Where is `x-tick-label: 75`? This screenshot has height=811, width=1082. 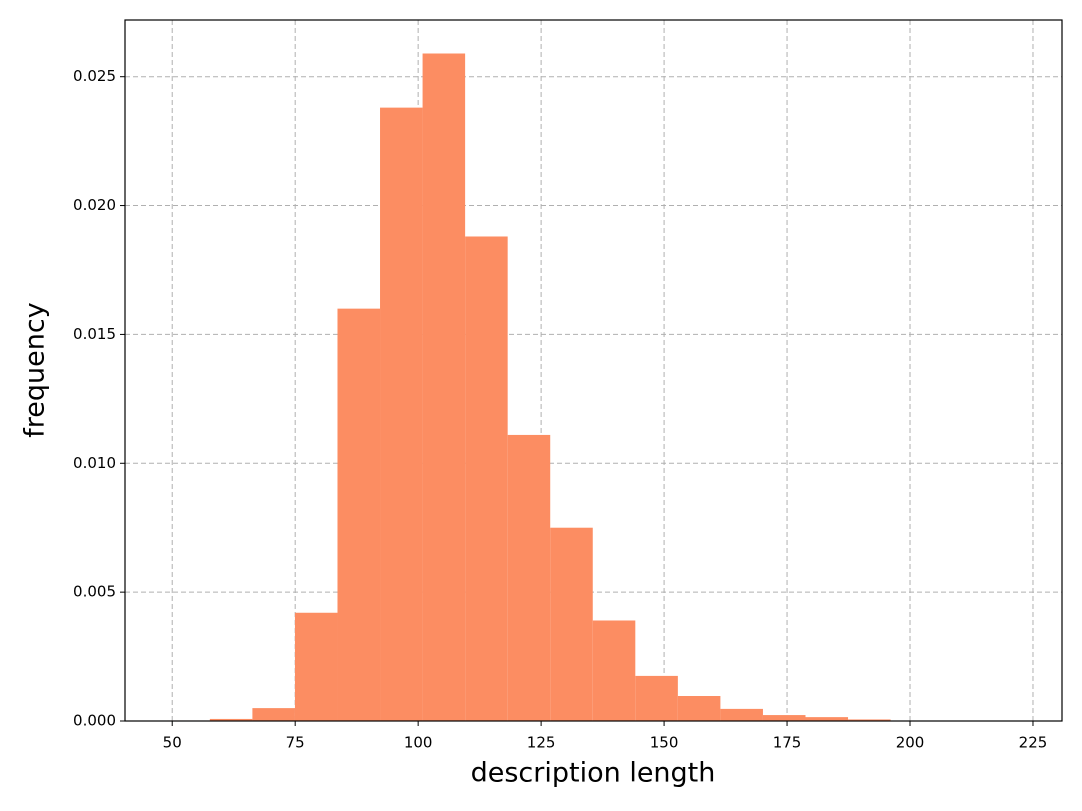
x-tick-label: 75 is located at coordinates (295, 743).